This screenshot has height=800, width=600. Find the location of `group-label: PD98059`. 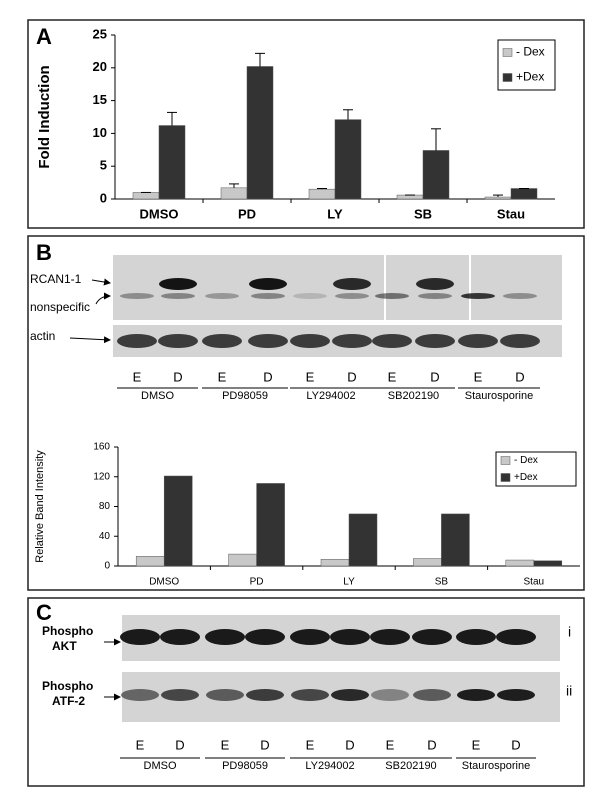

group-label: PD98059 is located at coordinates (245, 766).